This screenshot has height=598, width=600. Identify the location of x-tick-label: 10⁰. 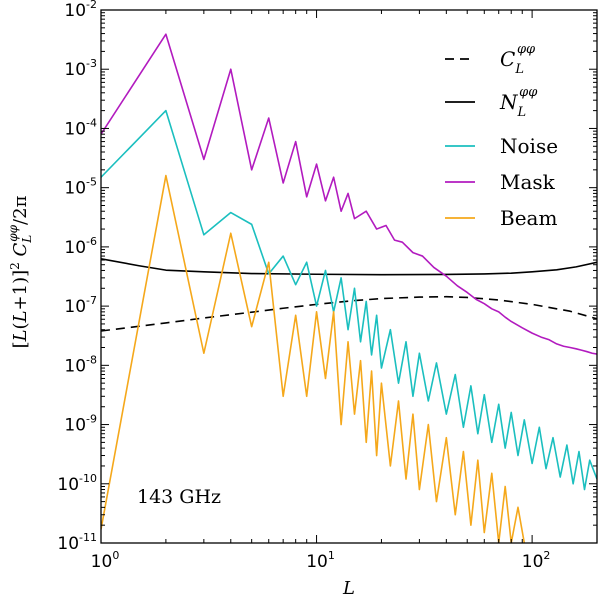
(105, 560).